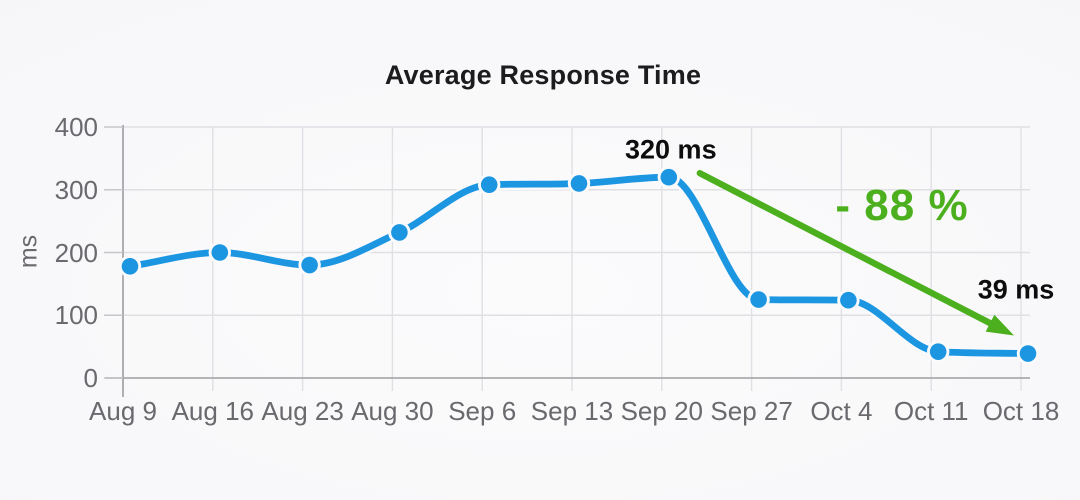 The image size is (1080, 500). What do you see at coordinates (302, 411) in the screenshot?
I see `x-tick-label: Aug 23` at bounding box center [302, 411].